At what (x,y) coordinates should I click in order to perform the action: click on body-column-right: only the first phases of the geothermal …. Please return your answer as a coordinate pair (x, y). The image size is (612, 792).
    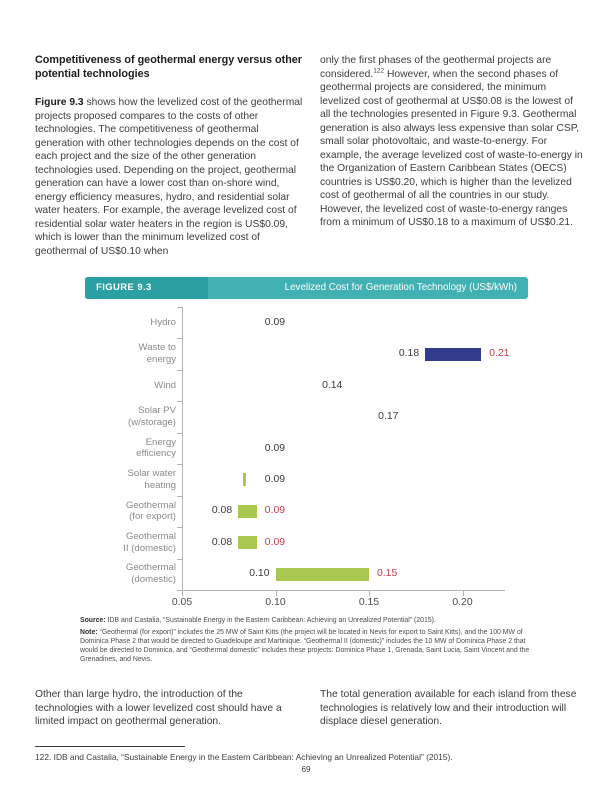
    Looking at the image, I should click on (452, 142).